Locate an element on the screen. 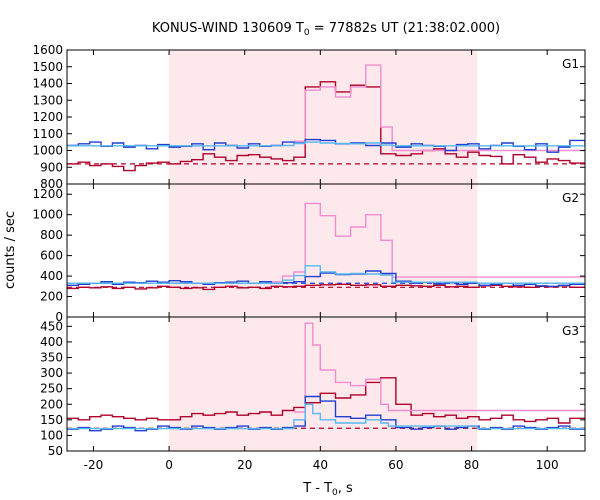 Image resolution: width=600 pixels, height=500 pixels. y-axis-label: counts / sec is located at coordinates (10, 250).